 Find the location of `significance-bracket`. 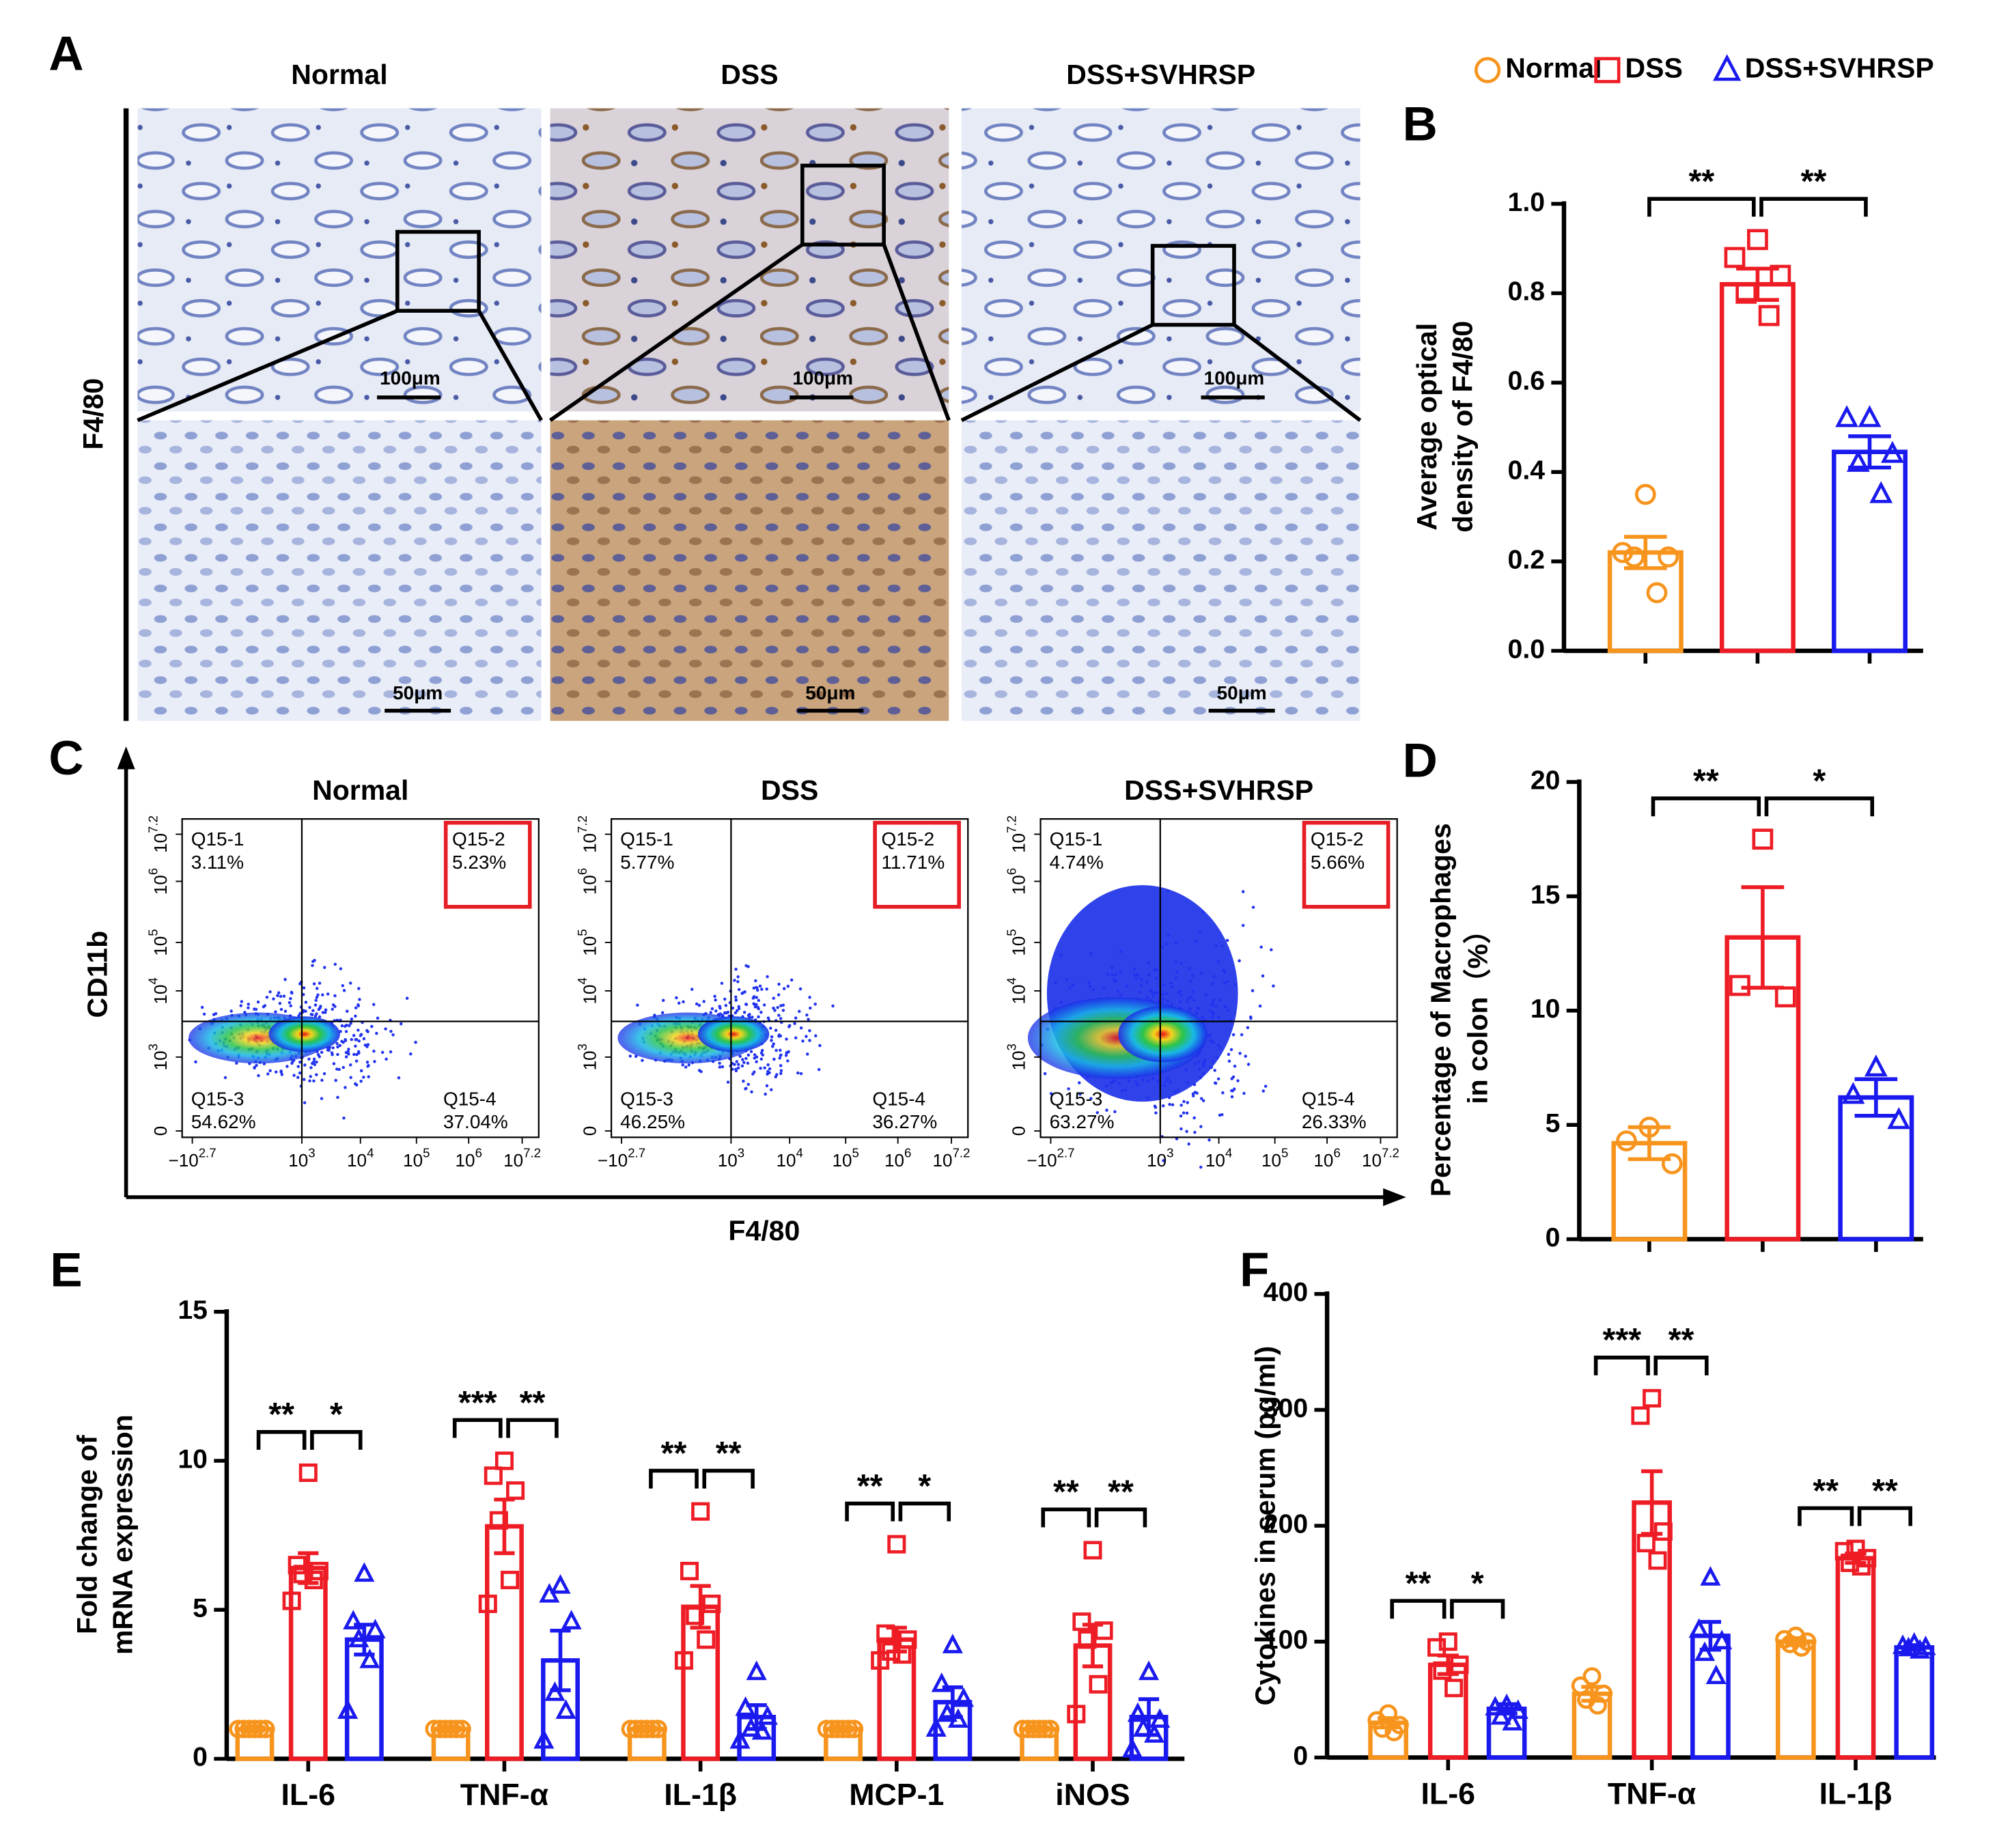

significance-bracket is located at coordinates (1681, 1365).